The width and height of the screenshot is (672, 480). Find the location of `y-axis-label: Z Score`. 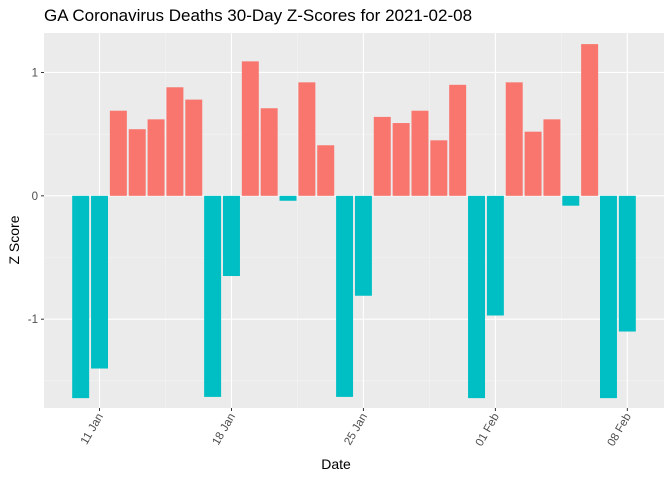

y-axis-label: Z Score is located at coordinates (14, 240).